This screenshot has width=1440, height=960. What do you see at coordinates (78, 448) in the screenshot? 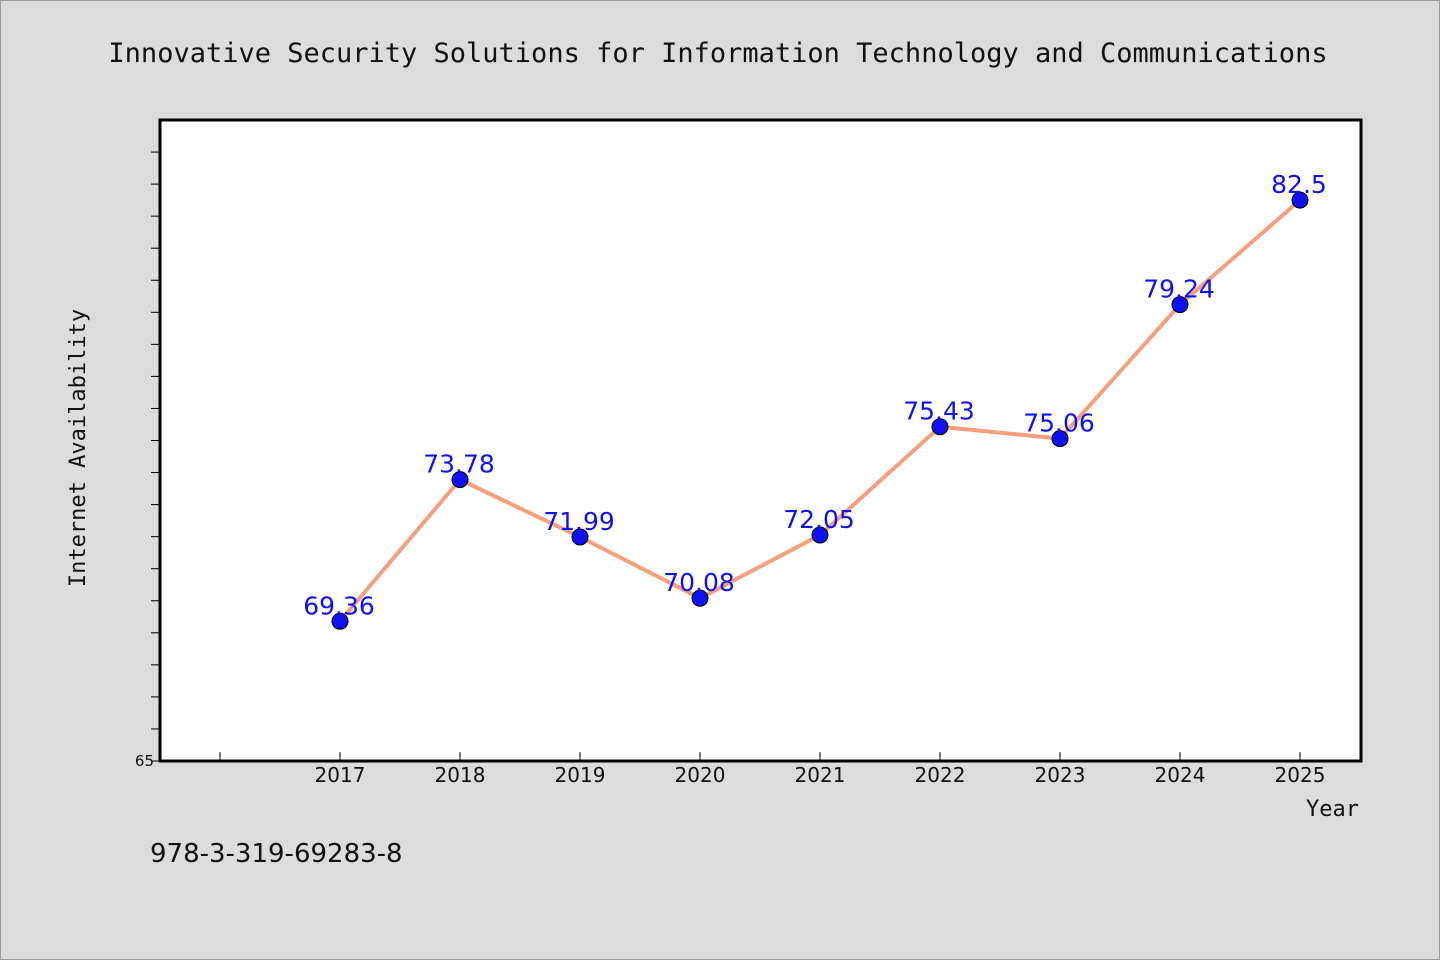
I see `y-axis-title: Internet Availability` at bounding box center [78, 448].